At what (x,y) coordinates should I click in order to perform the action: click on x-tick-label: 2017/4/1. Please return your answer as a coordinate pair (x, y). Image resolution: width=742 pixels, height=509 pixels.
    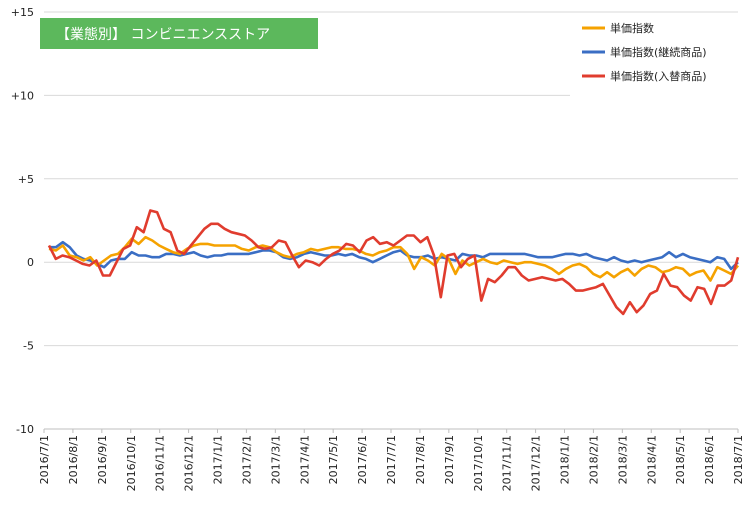
    Looking at the image, I should click on (304, 459).